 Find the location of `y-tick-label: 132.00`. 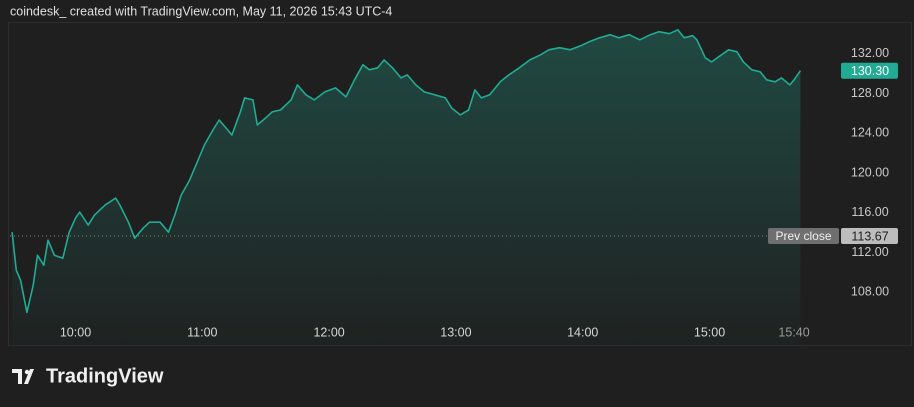

y-tick-label: 132.00 is located at coordinates (870, 53).